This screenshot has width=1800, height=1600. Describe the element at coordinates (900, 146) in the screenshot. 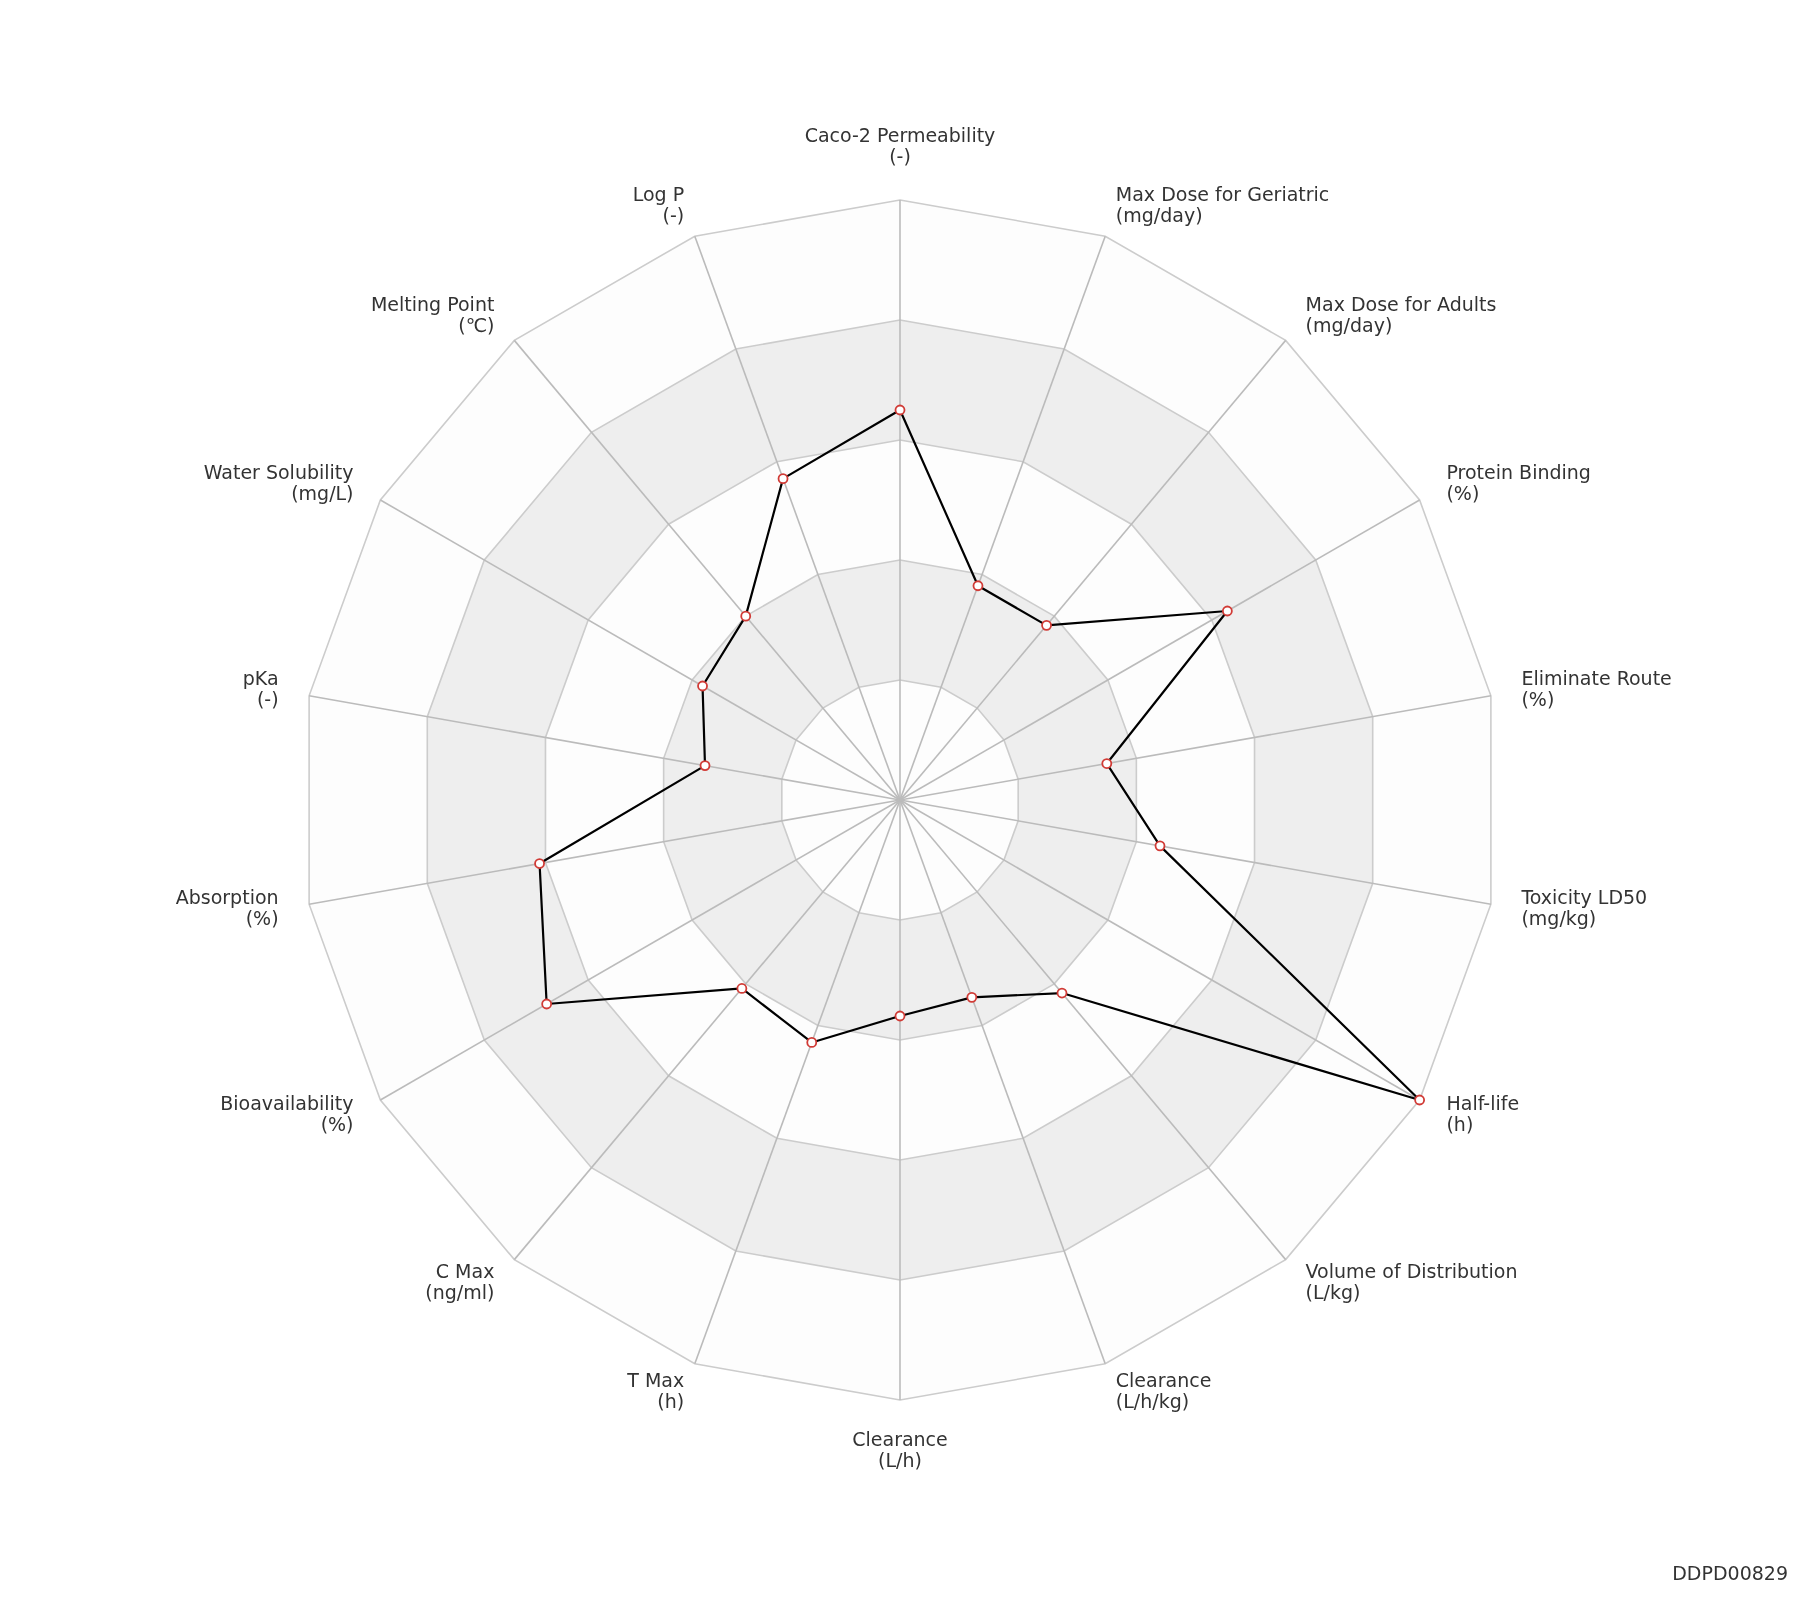

I see `spoke-label: Caco-2 Permeability (-)` at that location.